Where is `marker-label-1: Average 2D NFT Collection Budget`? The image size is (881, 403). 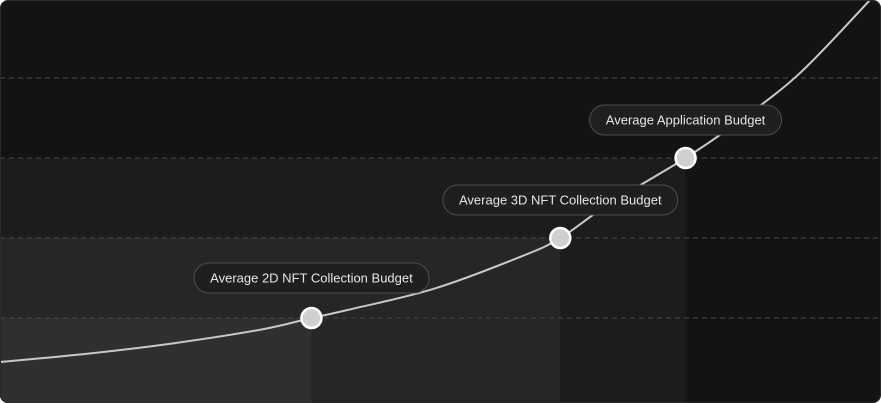
marker-label-1: Average 2D NFT Collection Budget is located at coordinates (311, 278).